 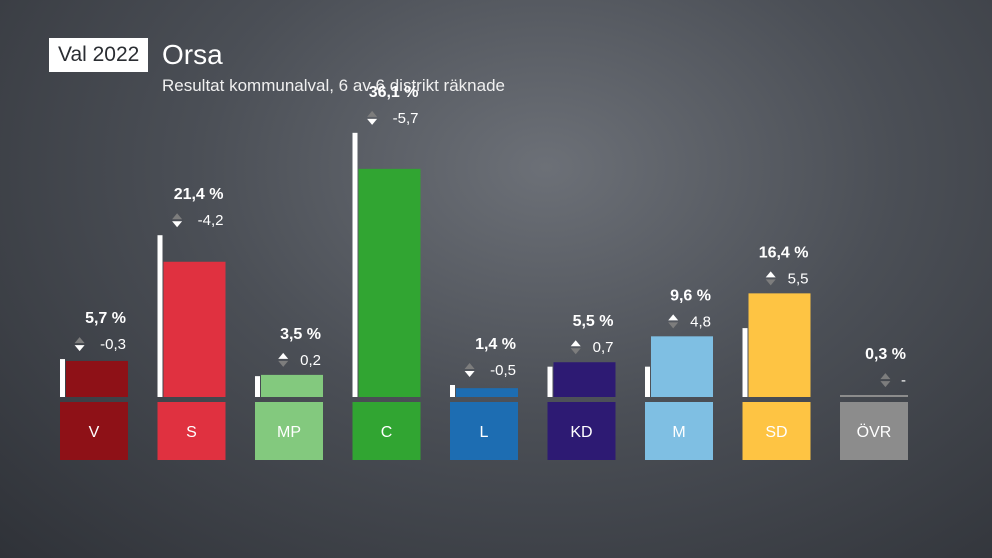 I want to click on party-label-8: ÖVR, so click(x=874, y=432).